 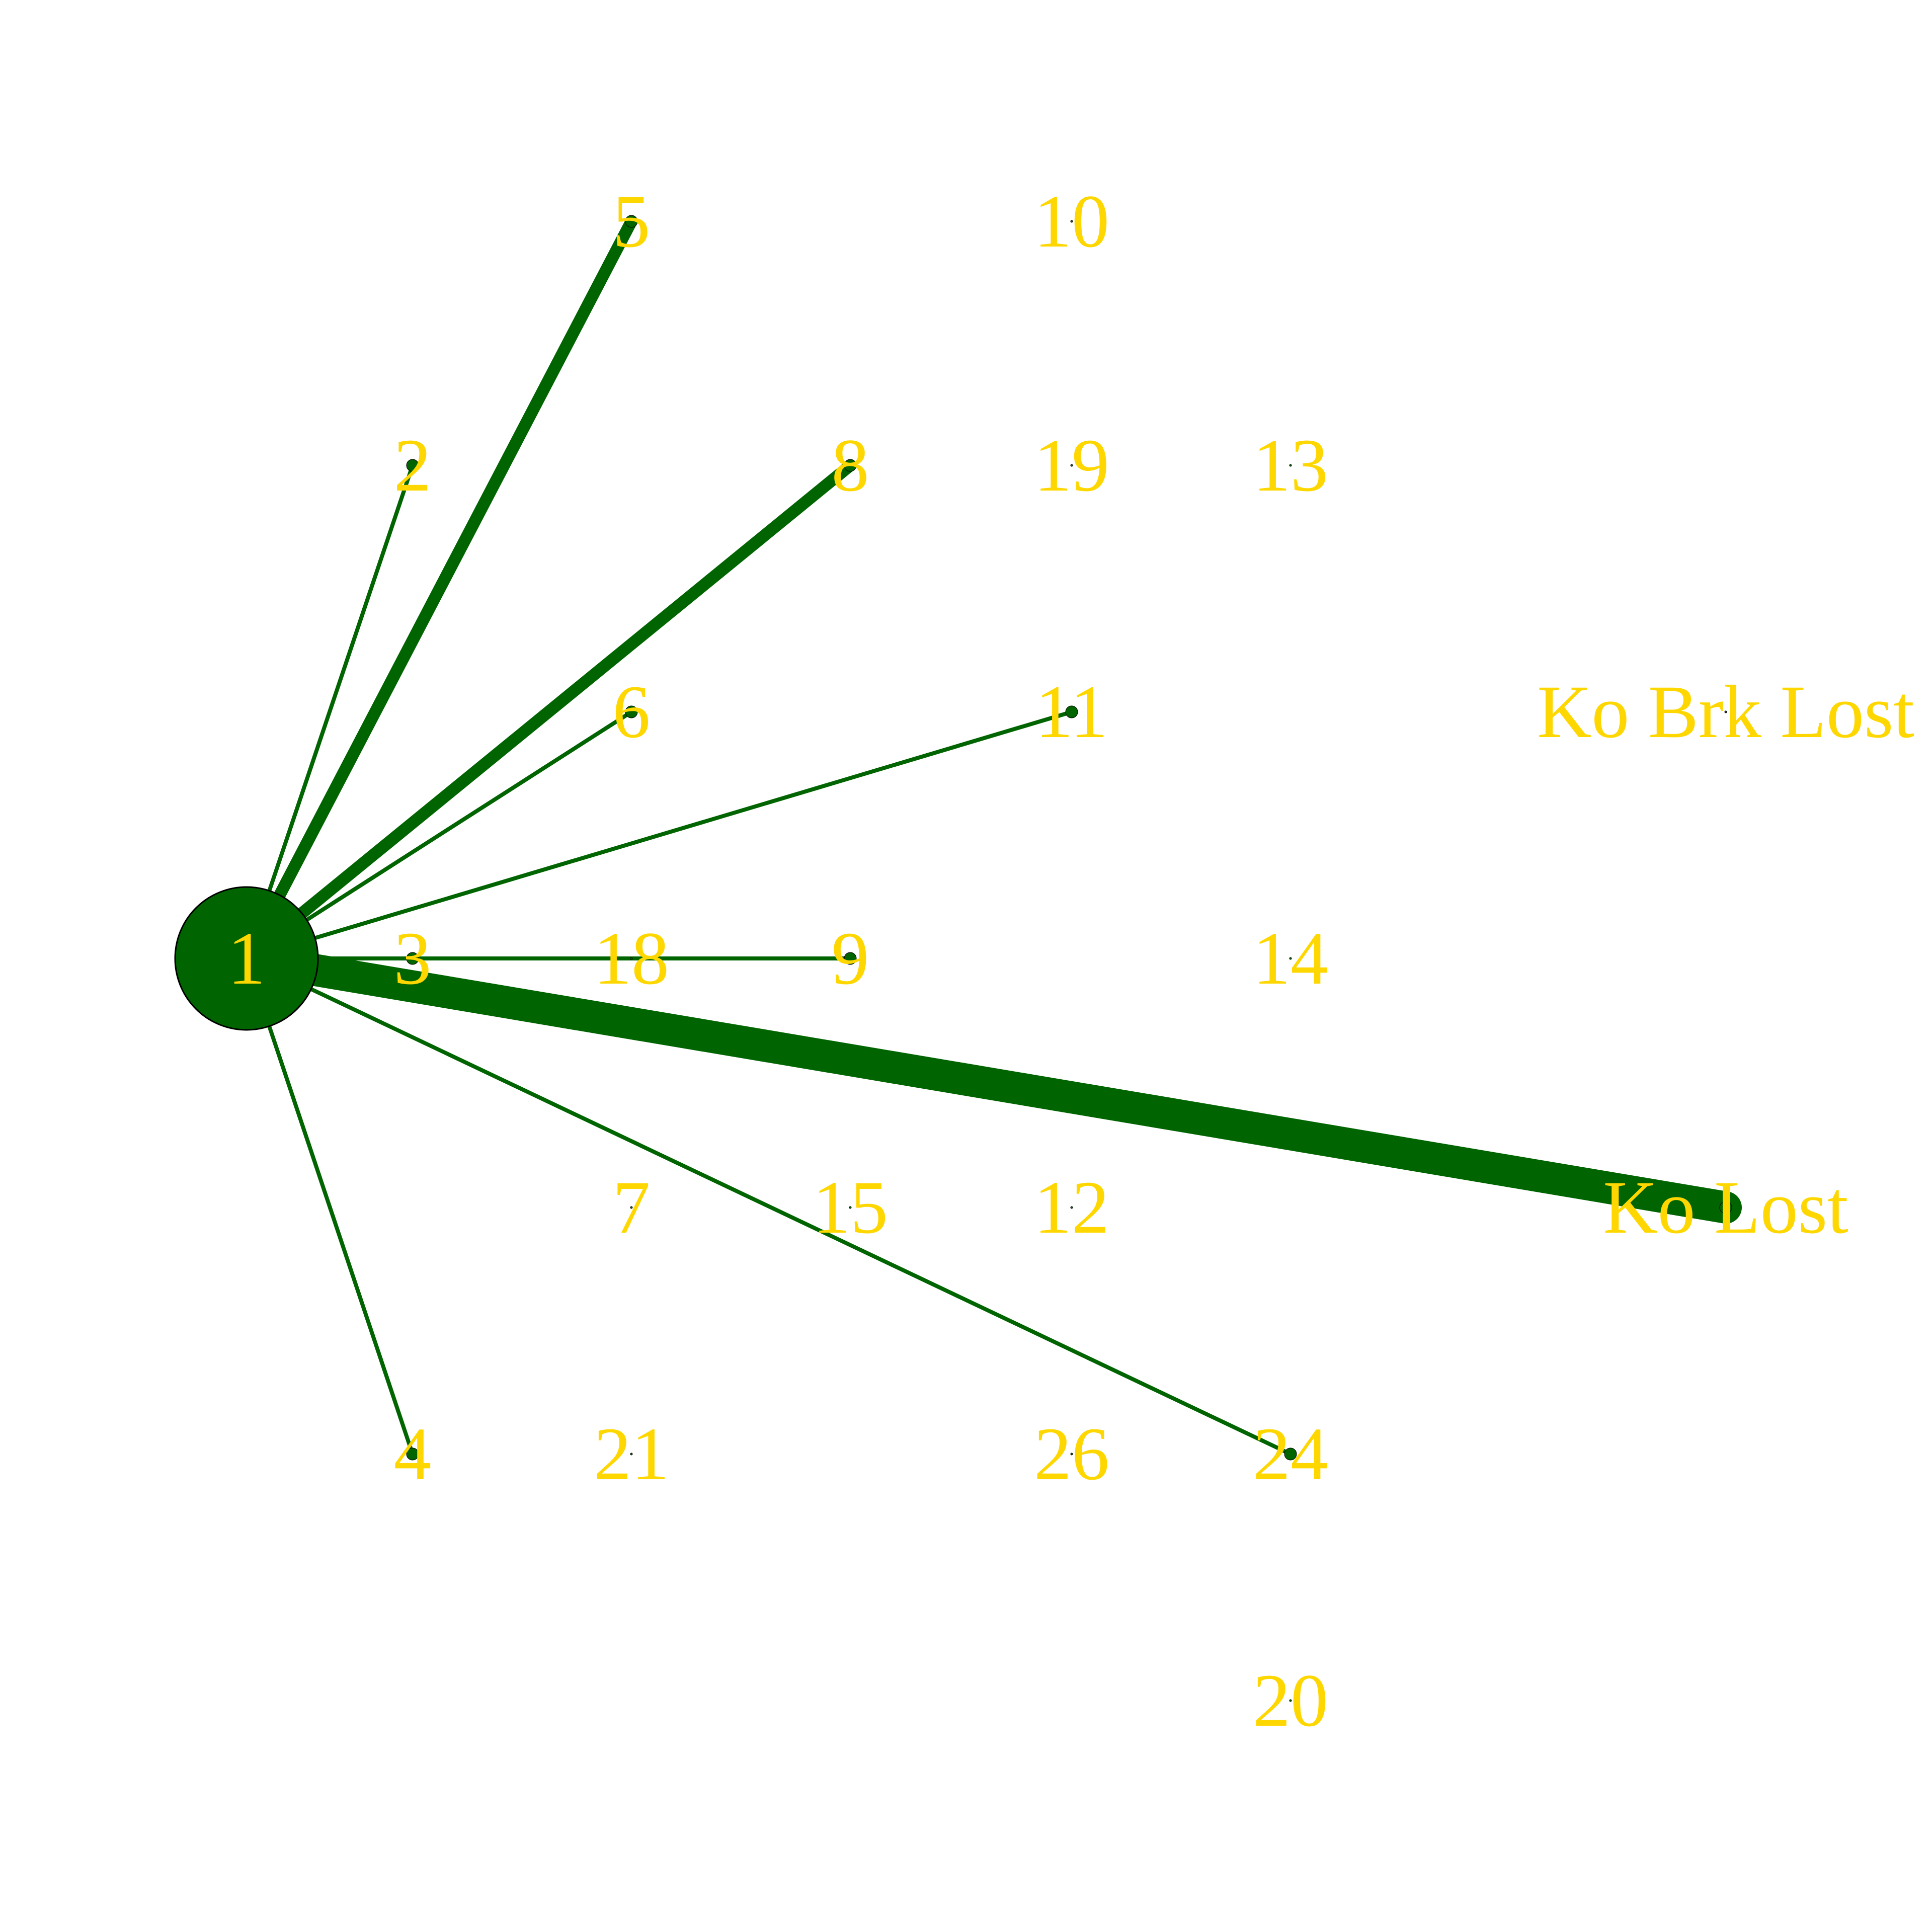 I want to click on node-label-9: 9, so click(x=851, y=959).